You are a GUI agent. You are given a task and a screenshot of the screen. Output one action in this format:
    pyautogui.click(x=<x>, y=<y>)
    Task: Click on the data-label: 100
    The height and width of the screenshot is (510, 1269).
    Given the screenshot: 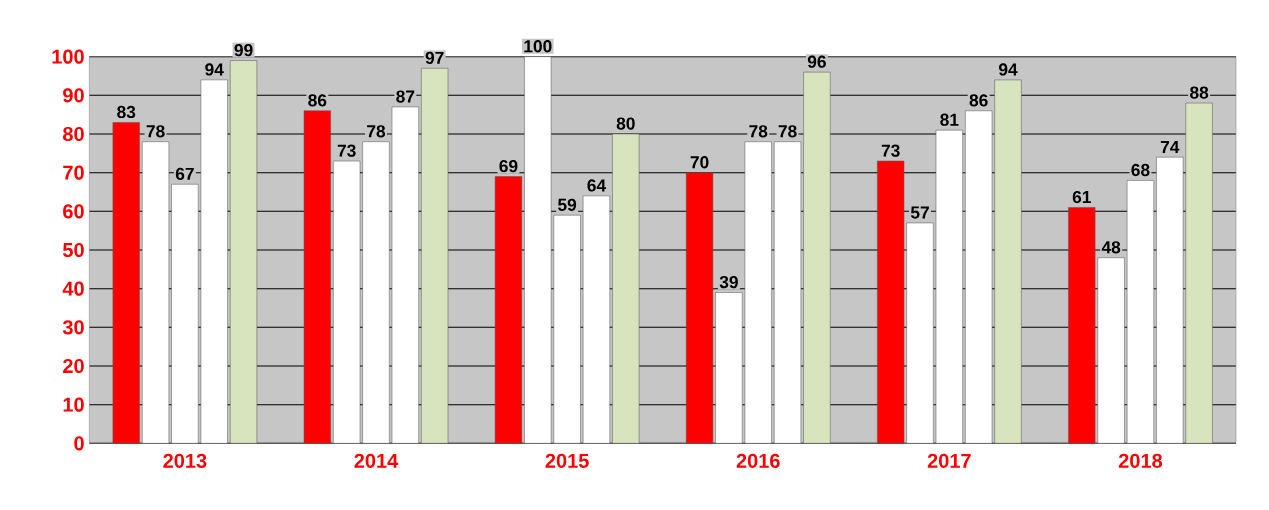 What is the action you would take?
    pyautogui.click(x=538, y=46)
    